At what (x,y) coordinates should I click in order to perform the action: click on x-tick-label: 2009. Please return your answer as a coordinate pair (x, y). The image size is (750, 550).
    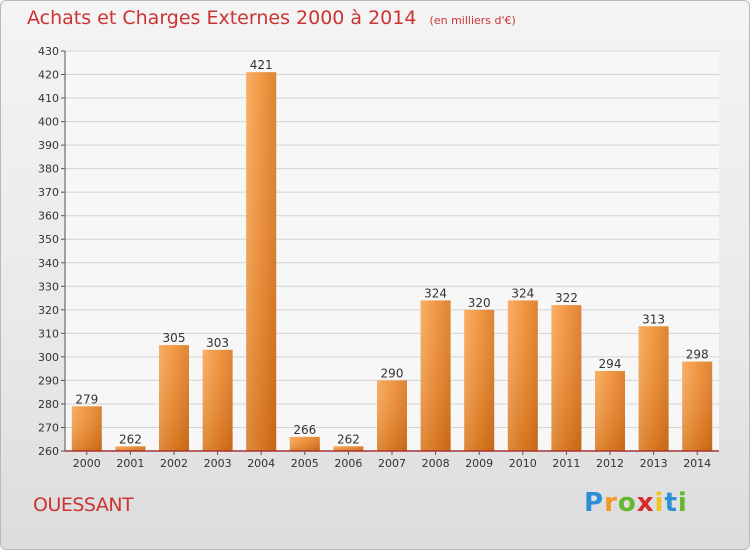
    Looking at the image, I should click on (479, 463).